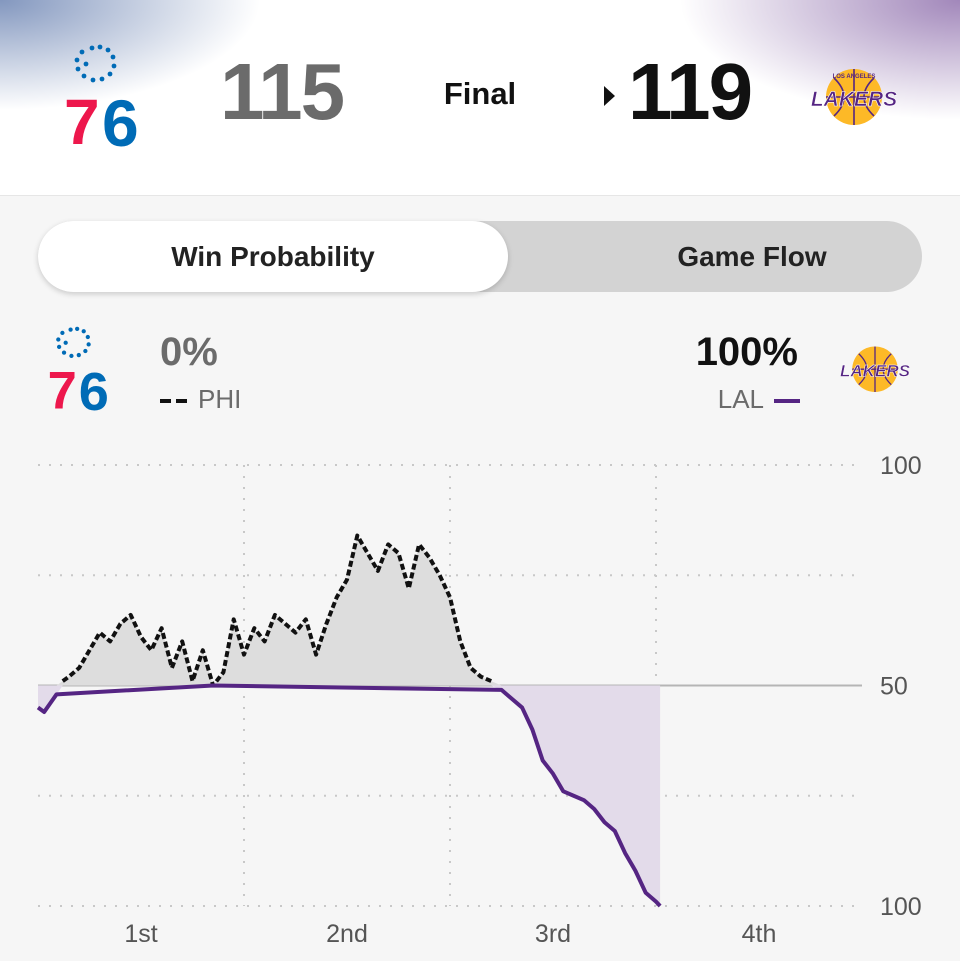 The width and height of the screenshot is (960, 961). I want to click on phi-area-fill, so click(349, 610).